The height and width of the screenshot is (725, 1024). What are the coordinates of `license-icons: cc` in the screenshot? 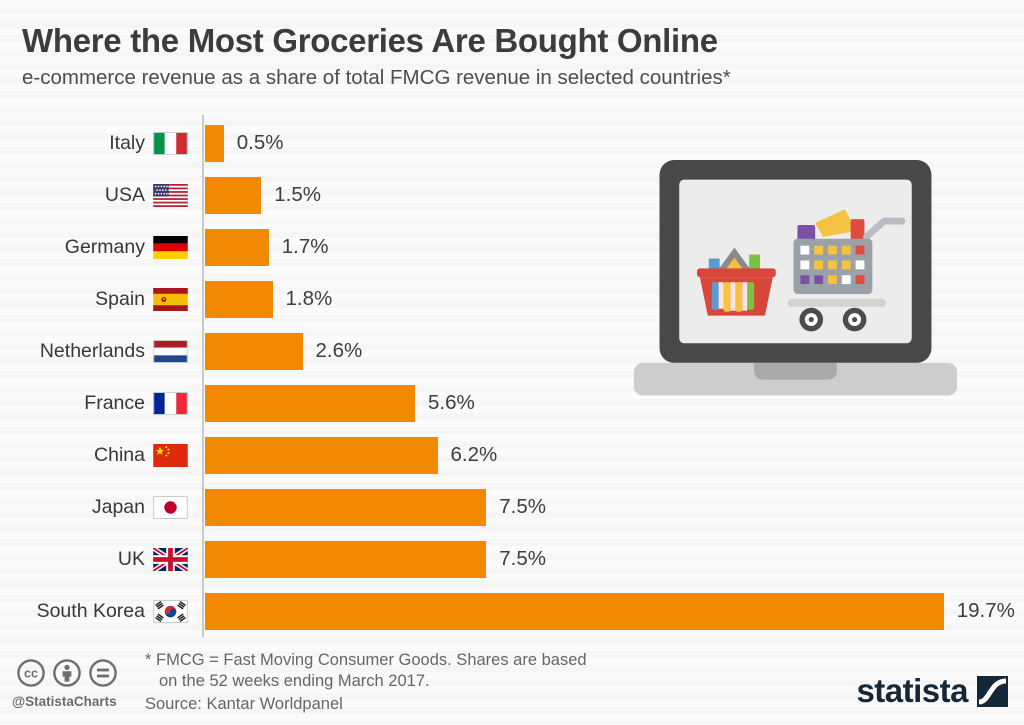 It's located at (67, 673).